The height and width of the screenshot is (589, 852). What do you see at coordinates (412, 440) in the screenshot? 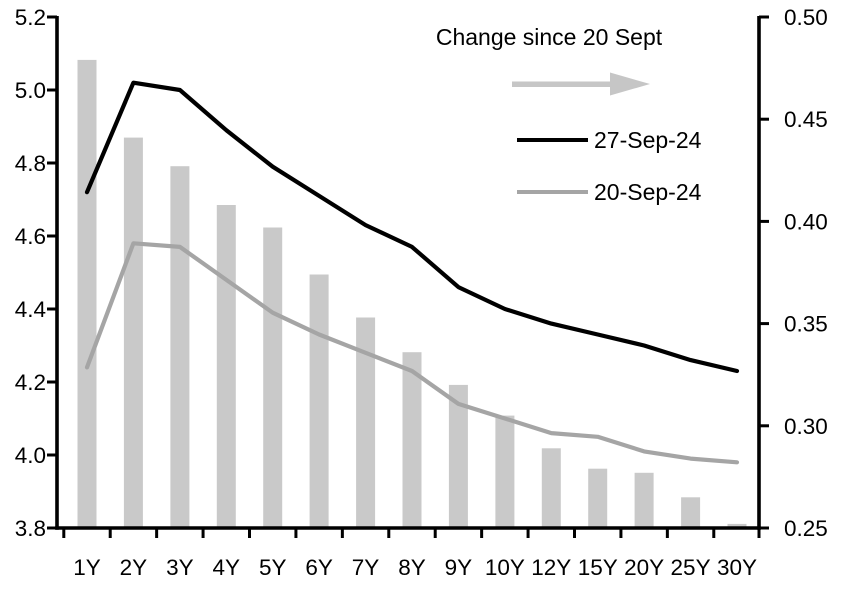
I see `bar-8Y` at bounding box center [412, 440].